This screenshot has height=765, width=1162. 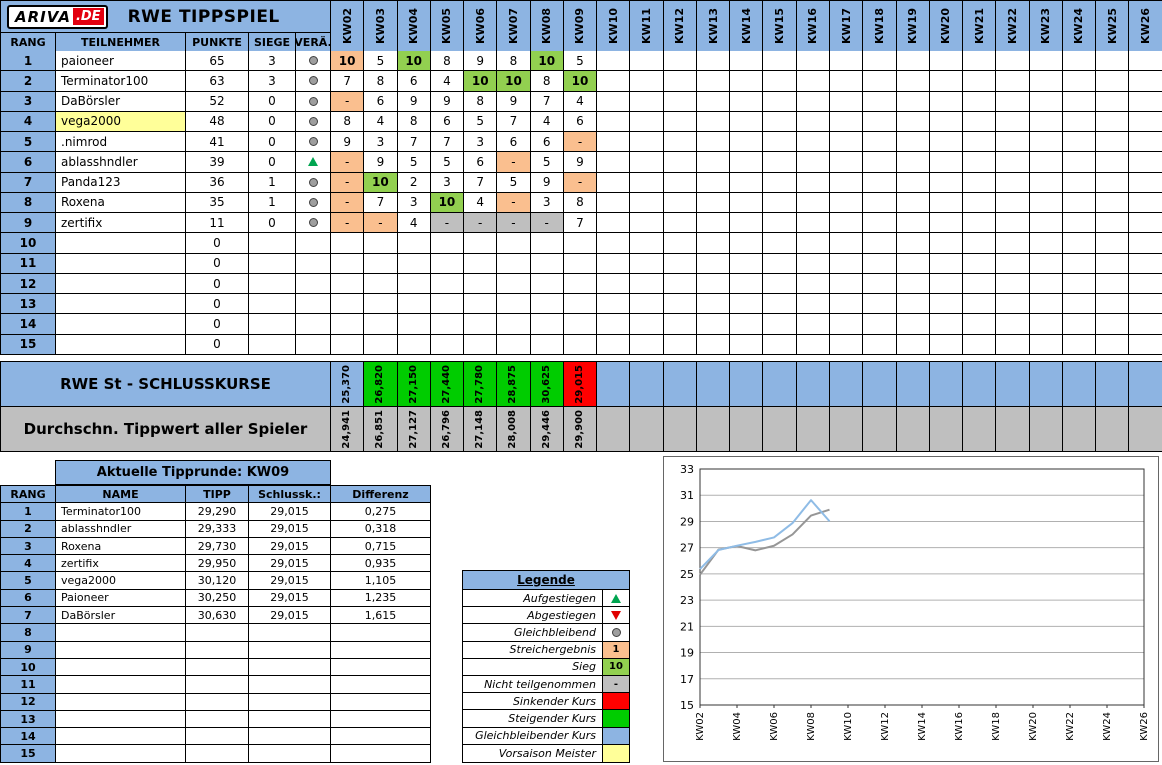 I want to click on week-header: KW02, so click(x=348, y=26).